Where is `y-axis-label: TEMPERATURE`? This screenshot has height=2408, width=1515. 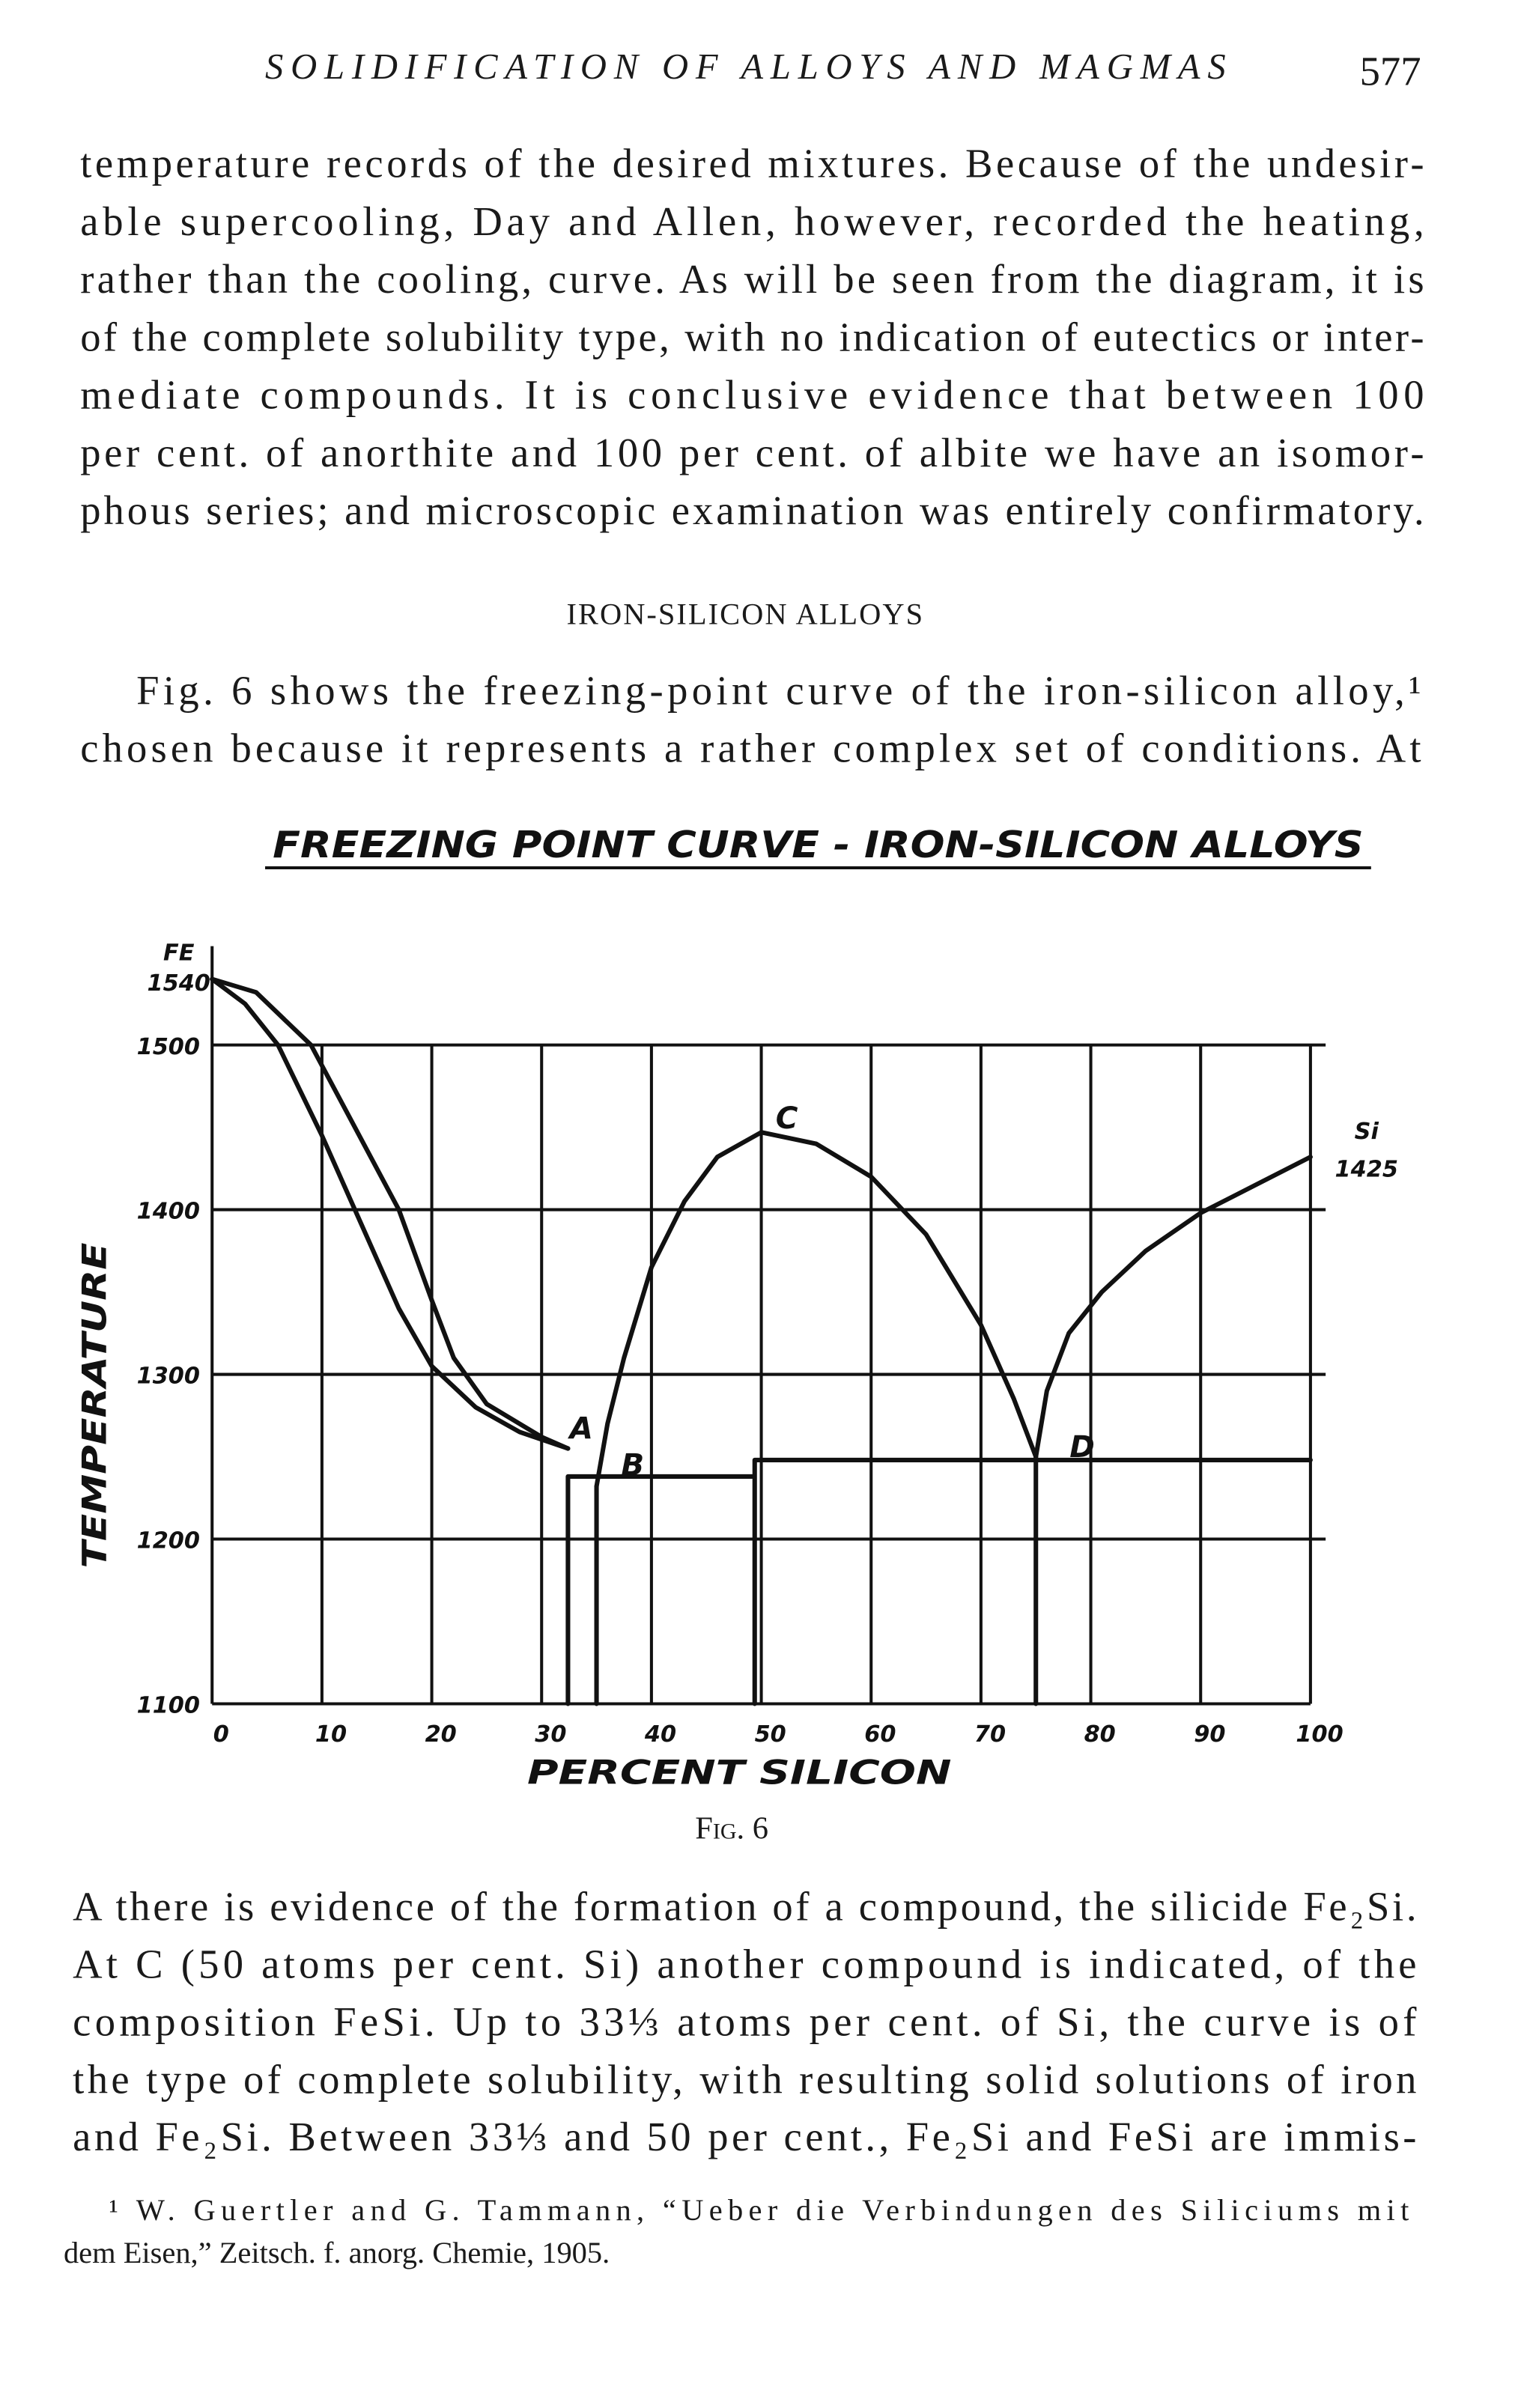
y-axis-label: TEMPERATURE is located at coordinates (95, 1406).